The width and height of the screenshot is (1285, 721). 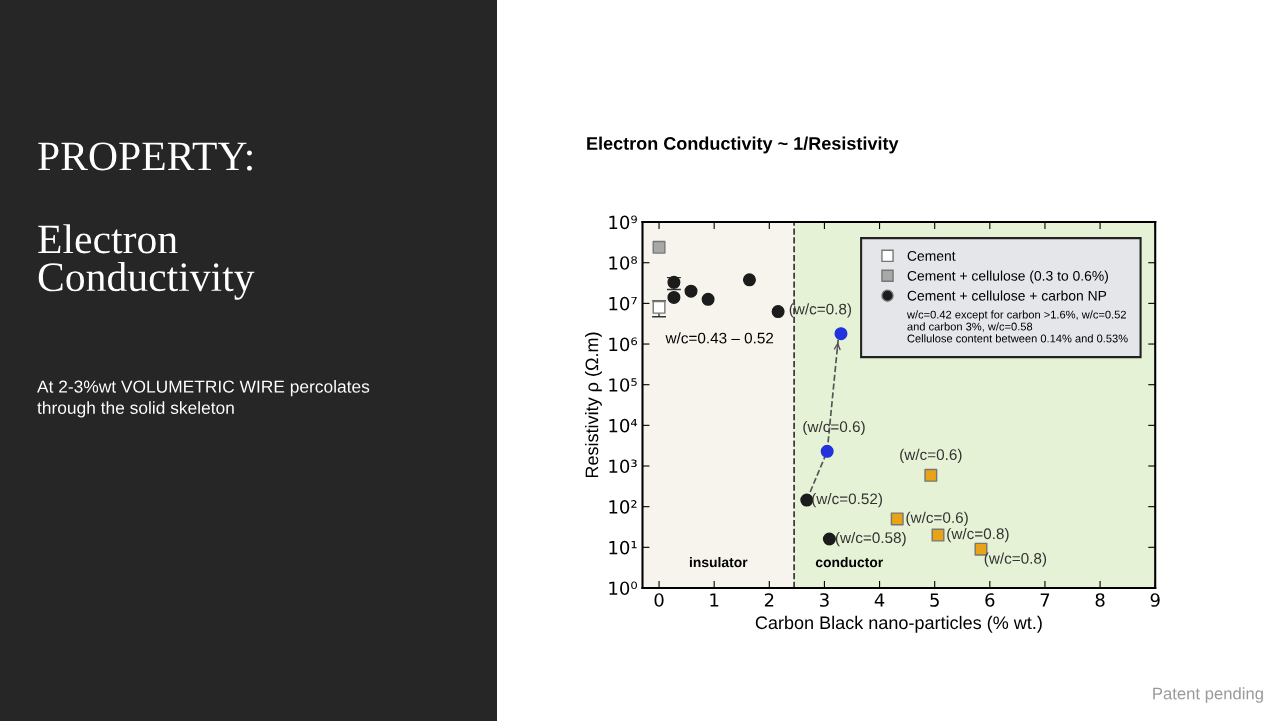 What do you see at coordinates (931, 256) in the screenshot?
I see `legend-label: Cement` at bounding box center [931, 256].